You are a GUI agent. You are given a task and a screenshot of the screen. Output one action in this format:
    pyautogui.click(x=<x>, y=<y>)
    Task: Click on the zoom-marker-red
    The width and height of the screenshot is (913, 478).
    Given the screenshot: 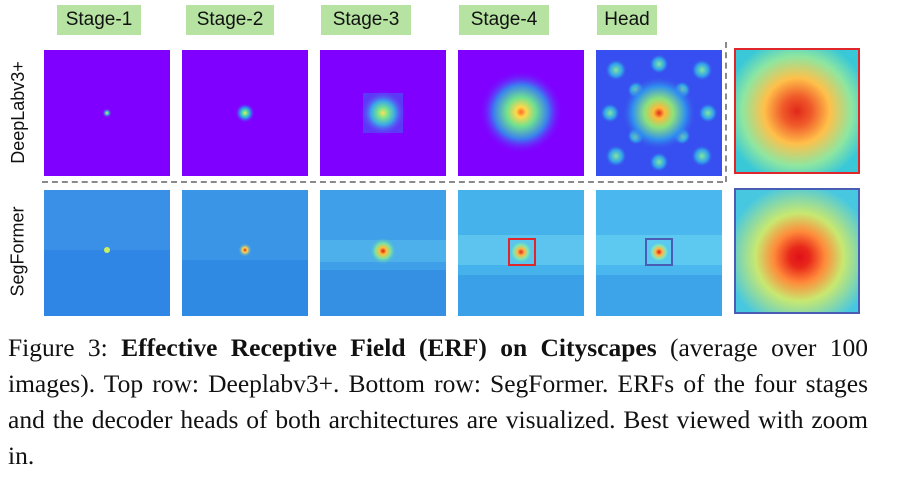 What is the action you would take?
    pyautogui.click(x=522, y=252)
    